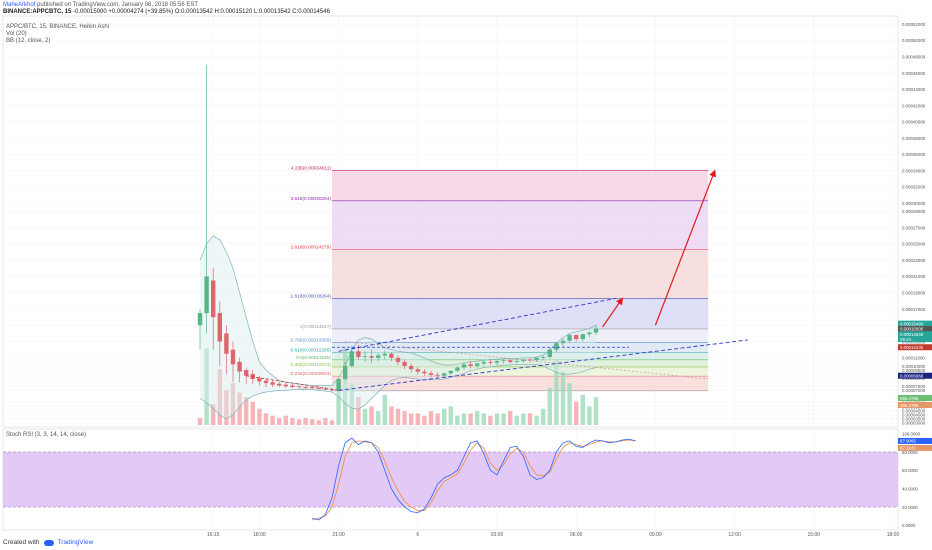 Image resolution: width=932 pixels, height=550 pixels. I want to click on volume-legend: Vol (20), so click(16, 34).